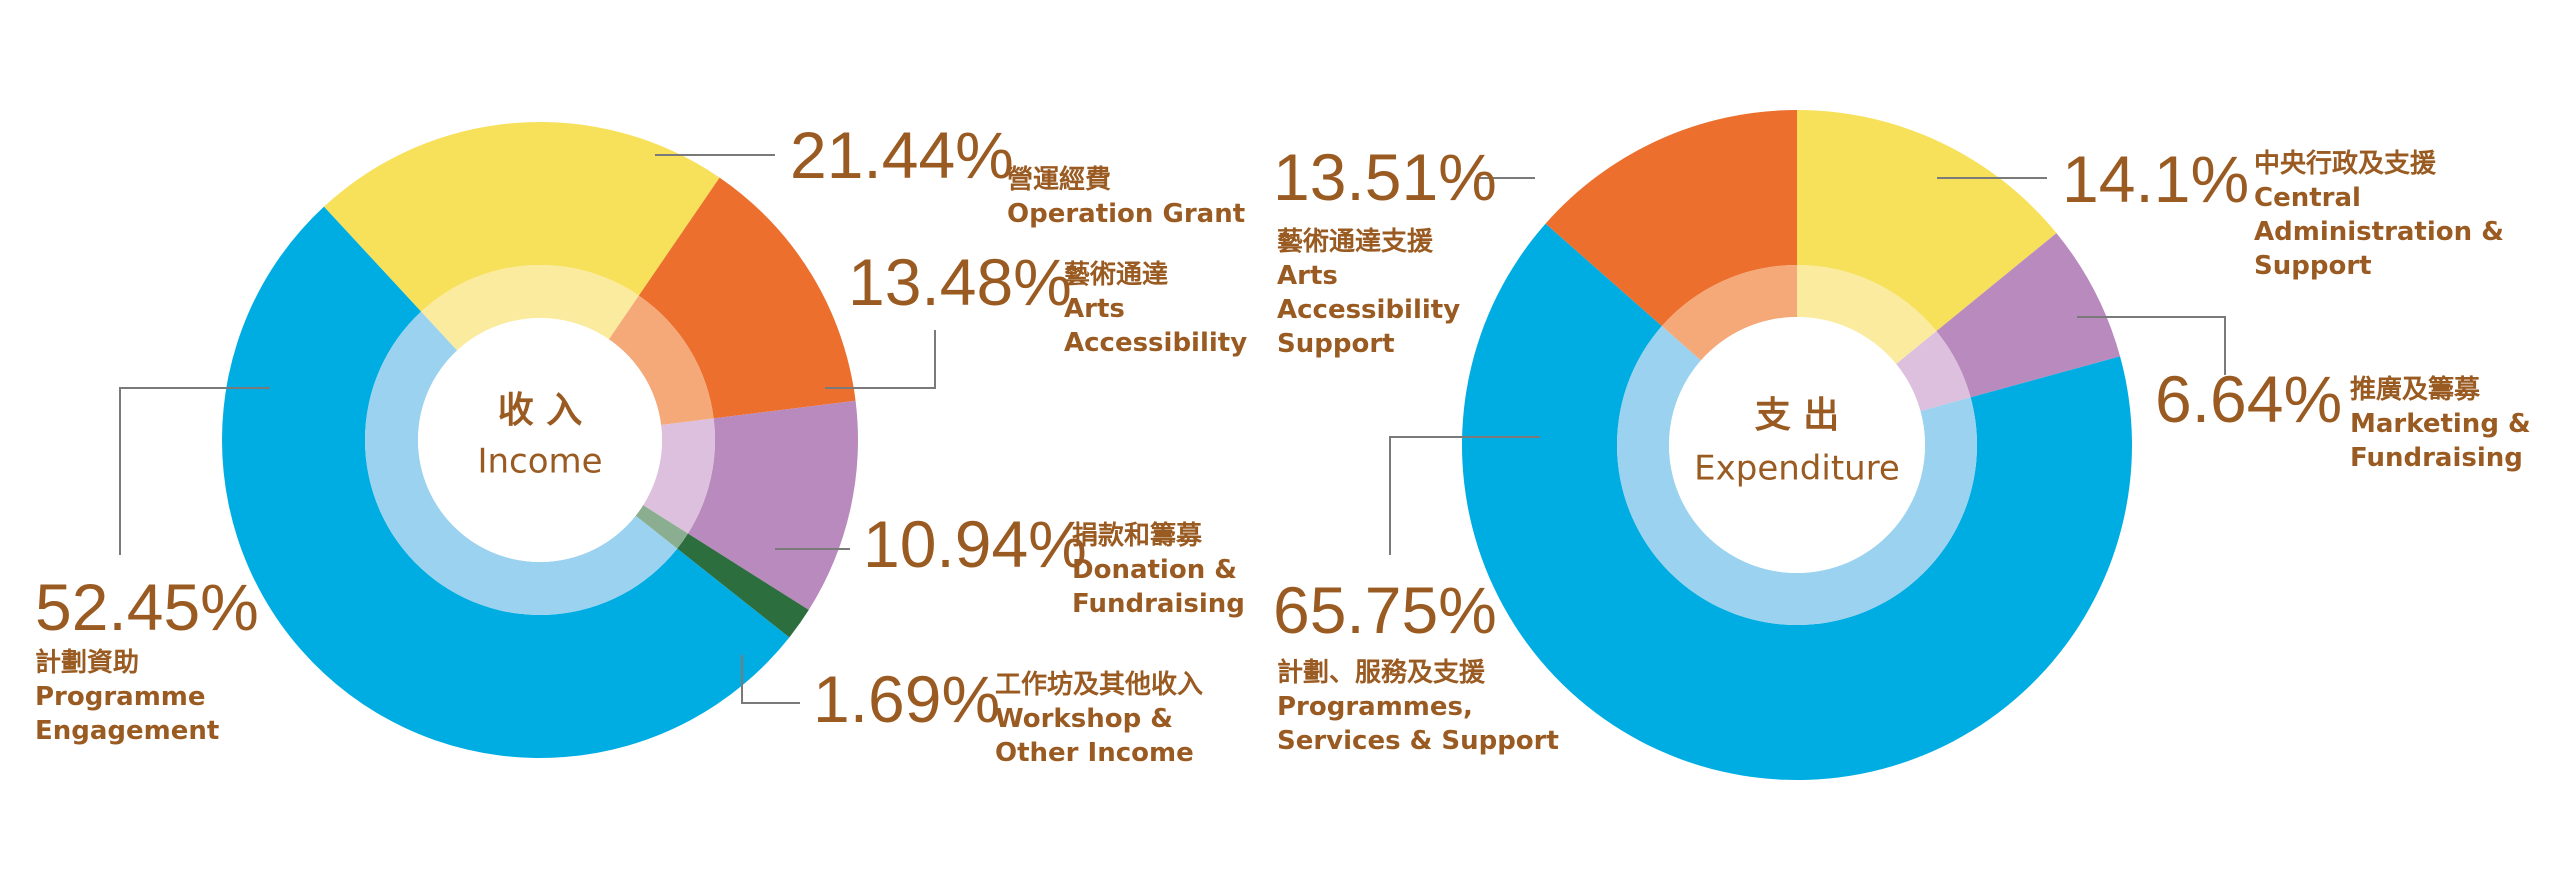 The image size is (2560, 889). Describe the element at coordinates (1797, 469) in the screenshot. I see `center-label-en: Expenditure` at that location.